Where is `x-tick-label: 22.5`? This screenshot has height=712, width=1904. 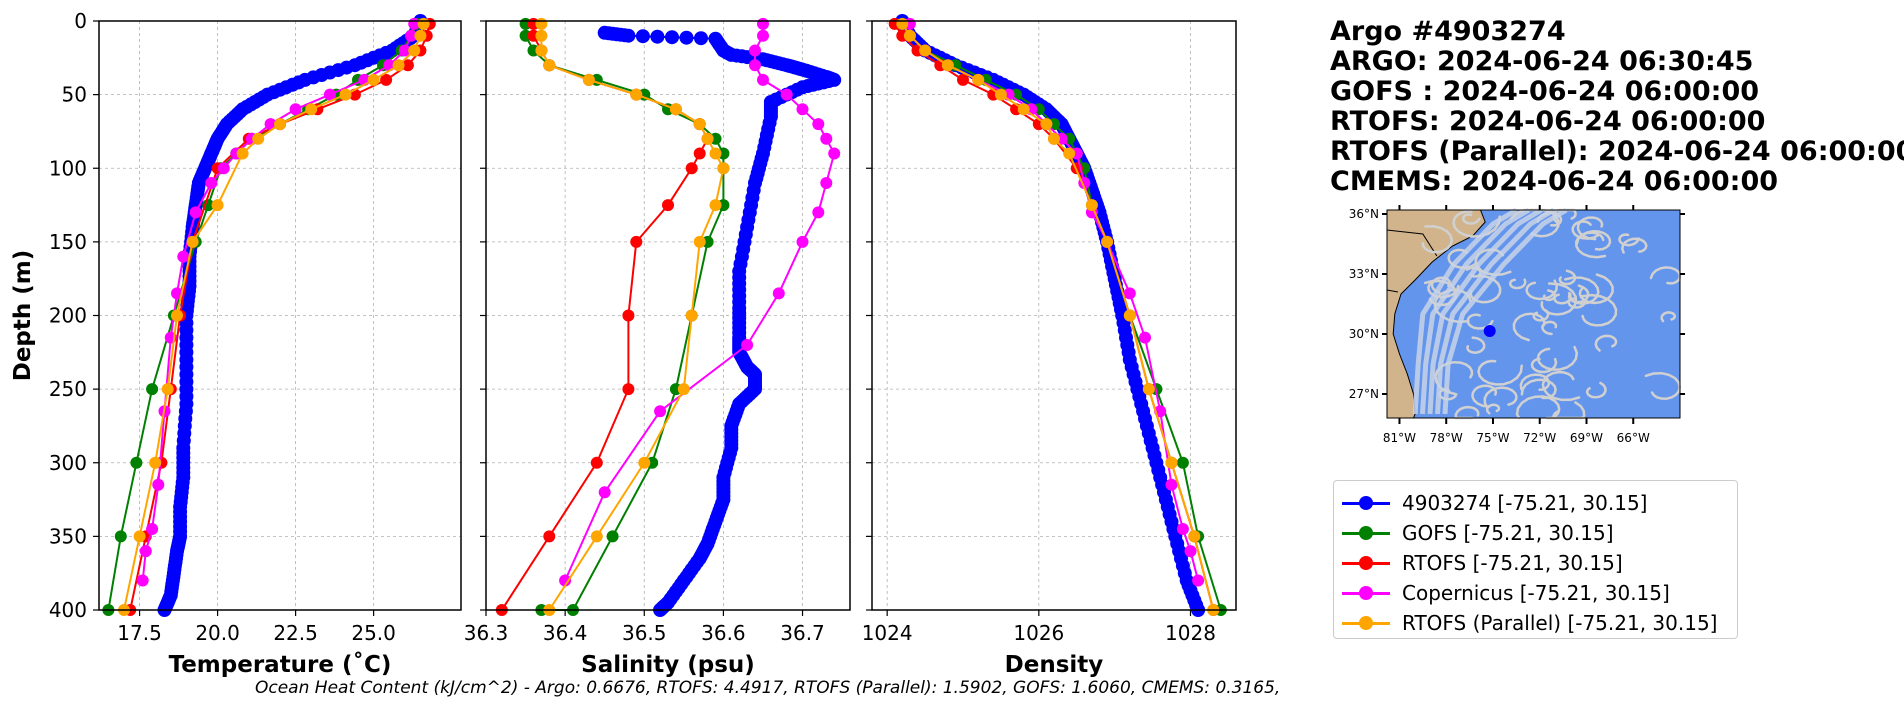
x-tick-label: 22.5 is located at coordinates (295, 633).